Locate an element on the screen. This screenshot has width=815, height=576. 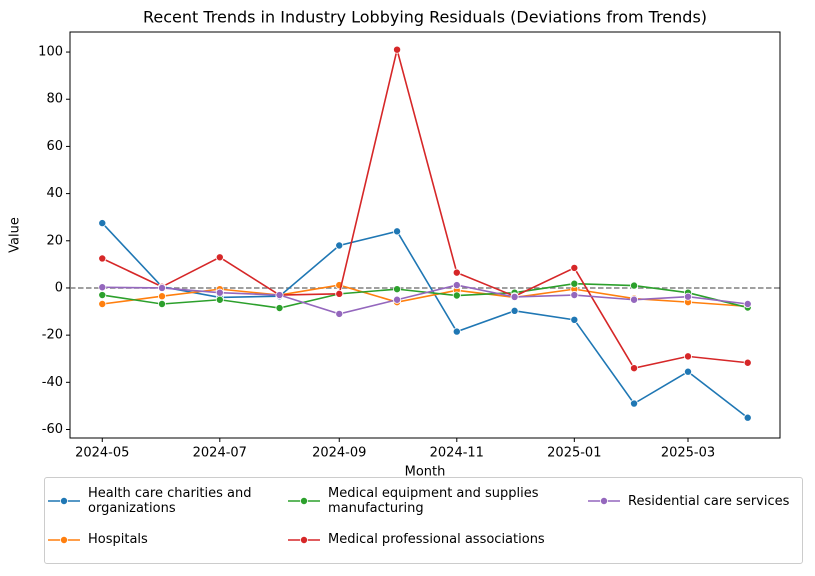
y-tick-label: 80 is located at coordinates (54, 99).